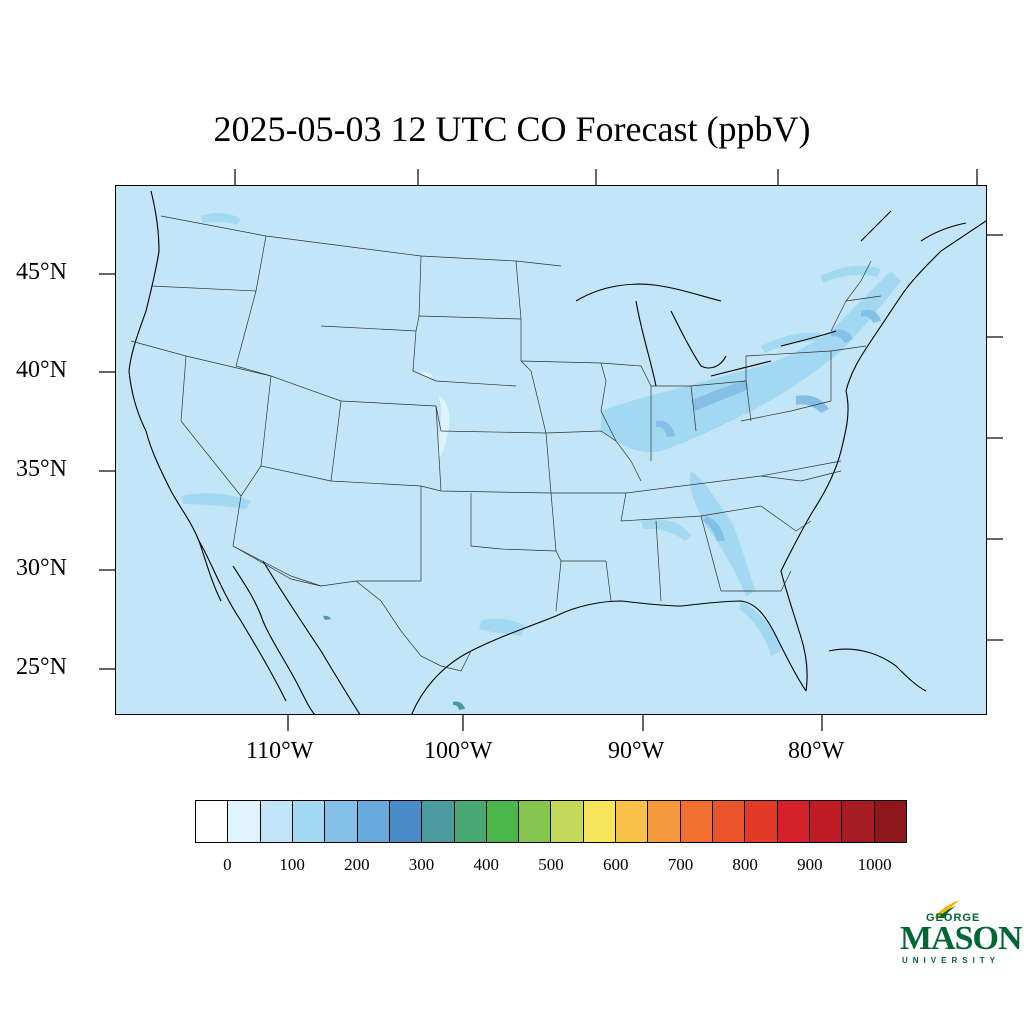  What do you see at coordinates (435, 414) in the screenshot?
I see `co-low-patches` at bounding box center [435, 414].